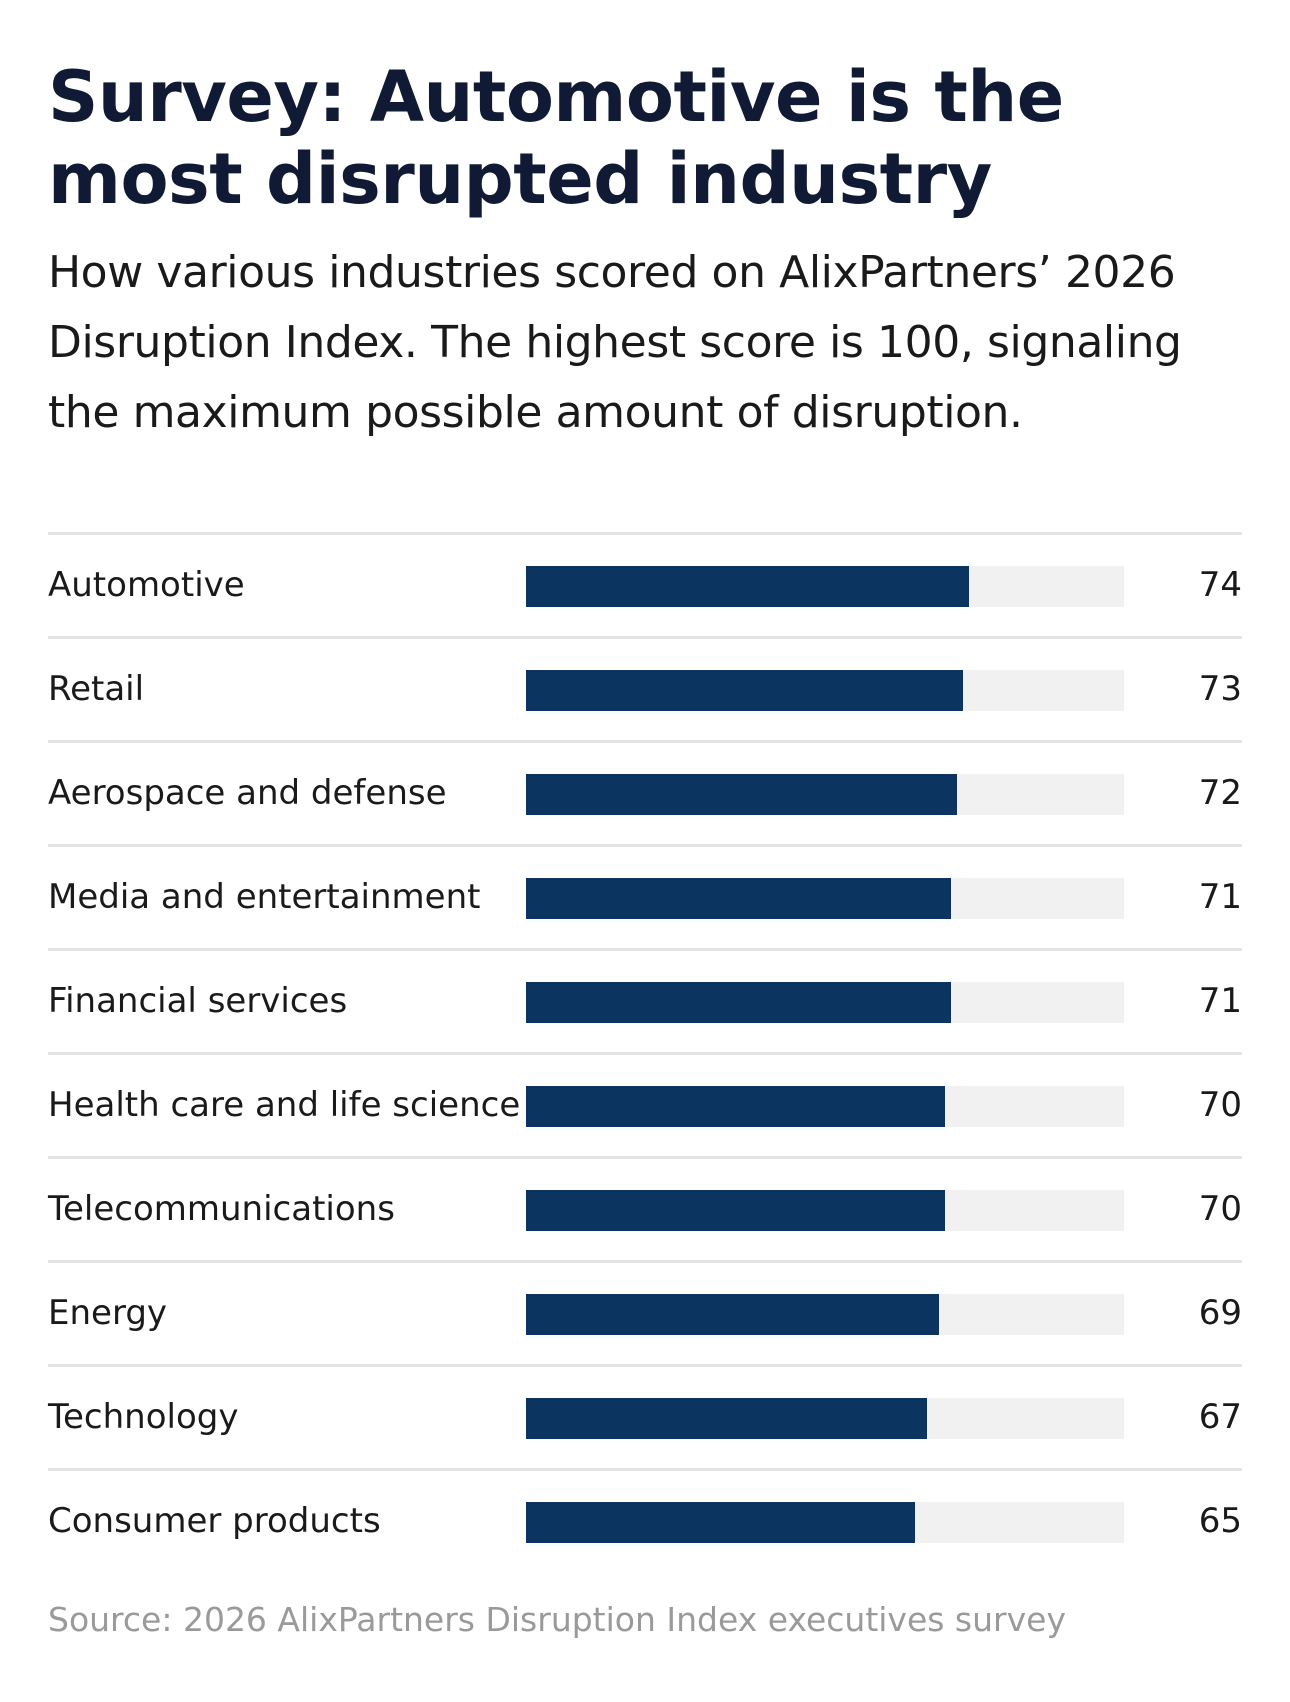 The image size is (1290, 1702). I want to click on value-label: 69, so click(1220, 1313).